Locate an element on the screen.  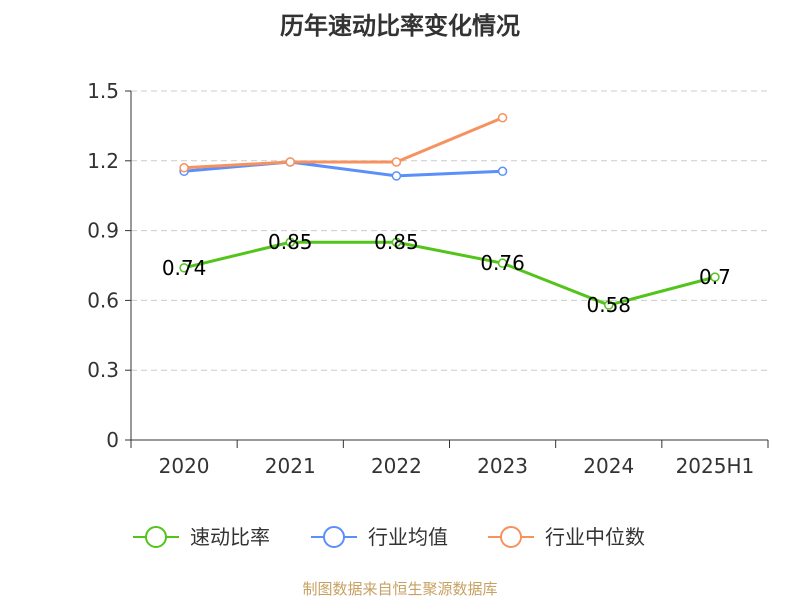
x-tick-label: 2024 is located at coordinates (608, 466).